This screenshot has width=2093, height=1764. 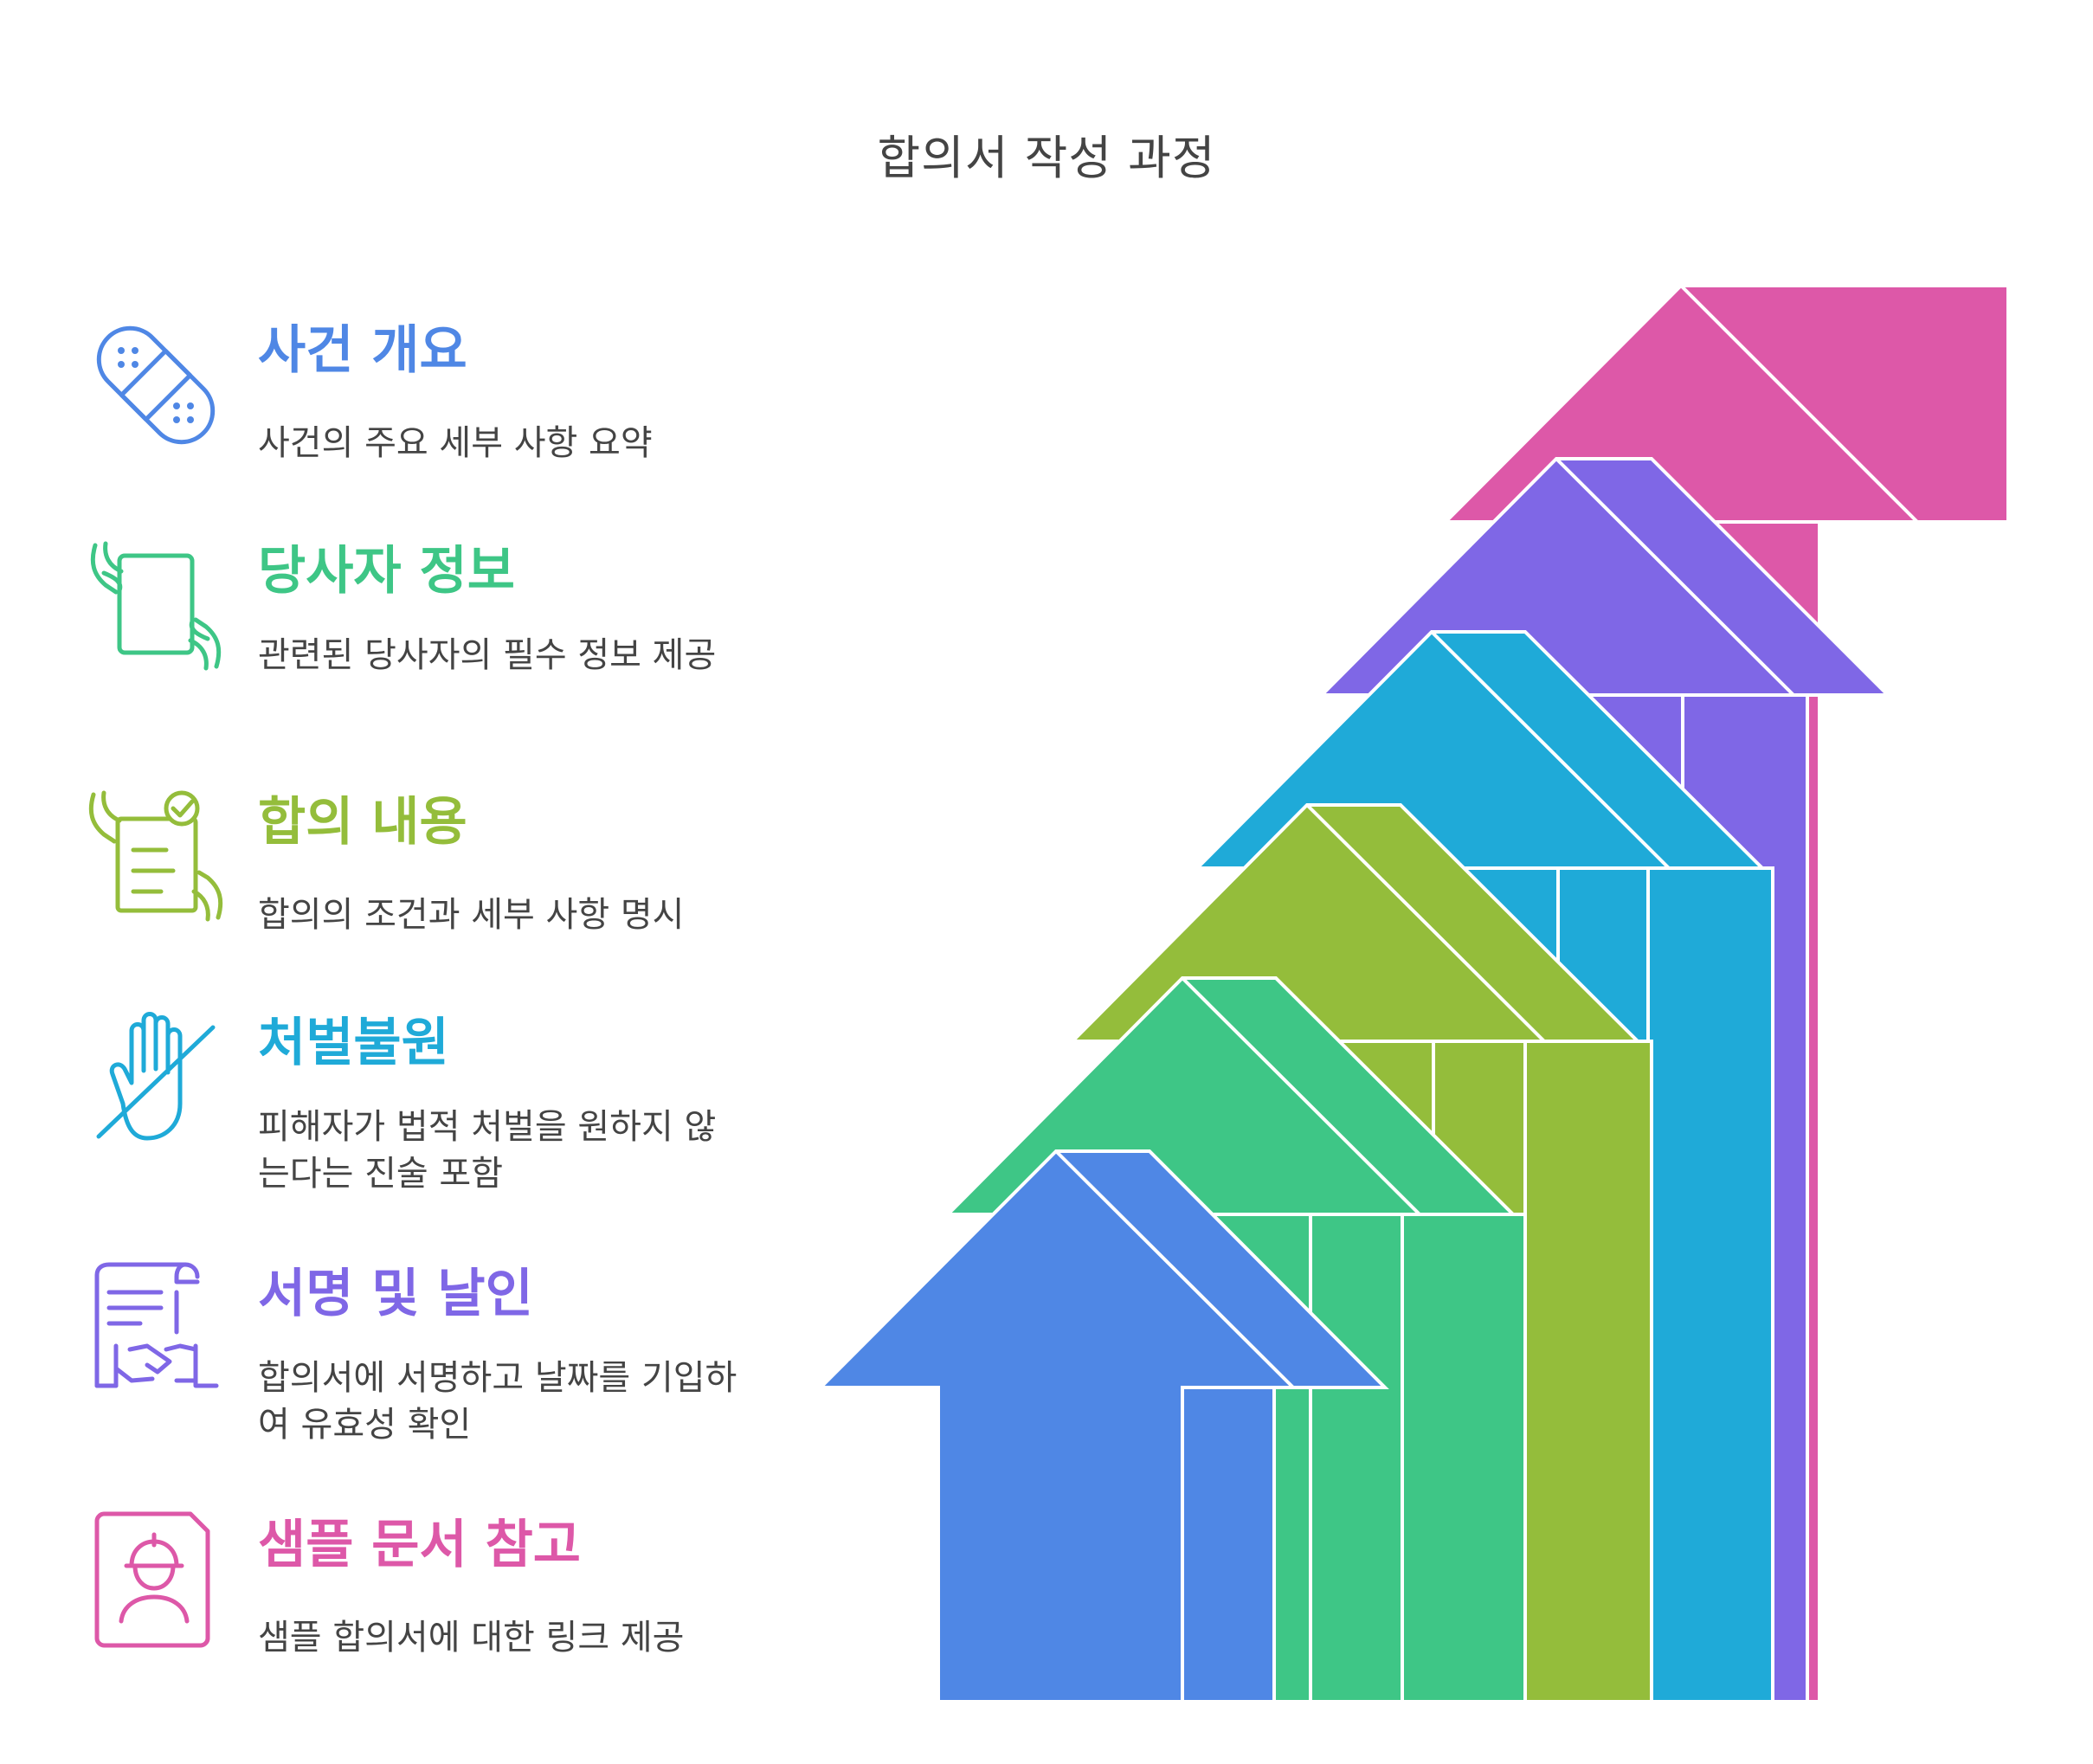 What do you see at coordinates (471, 915) in the screenshot?
I see `step-description: 합의의 조건과 세부 사항 명시` at bounding box center [471, 915].